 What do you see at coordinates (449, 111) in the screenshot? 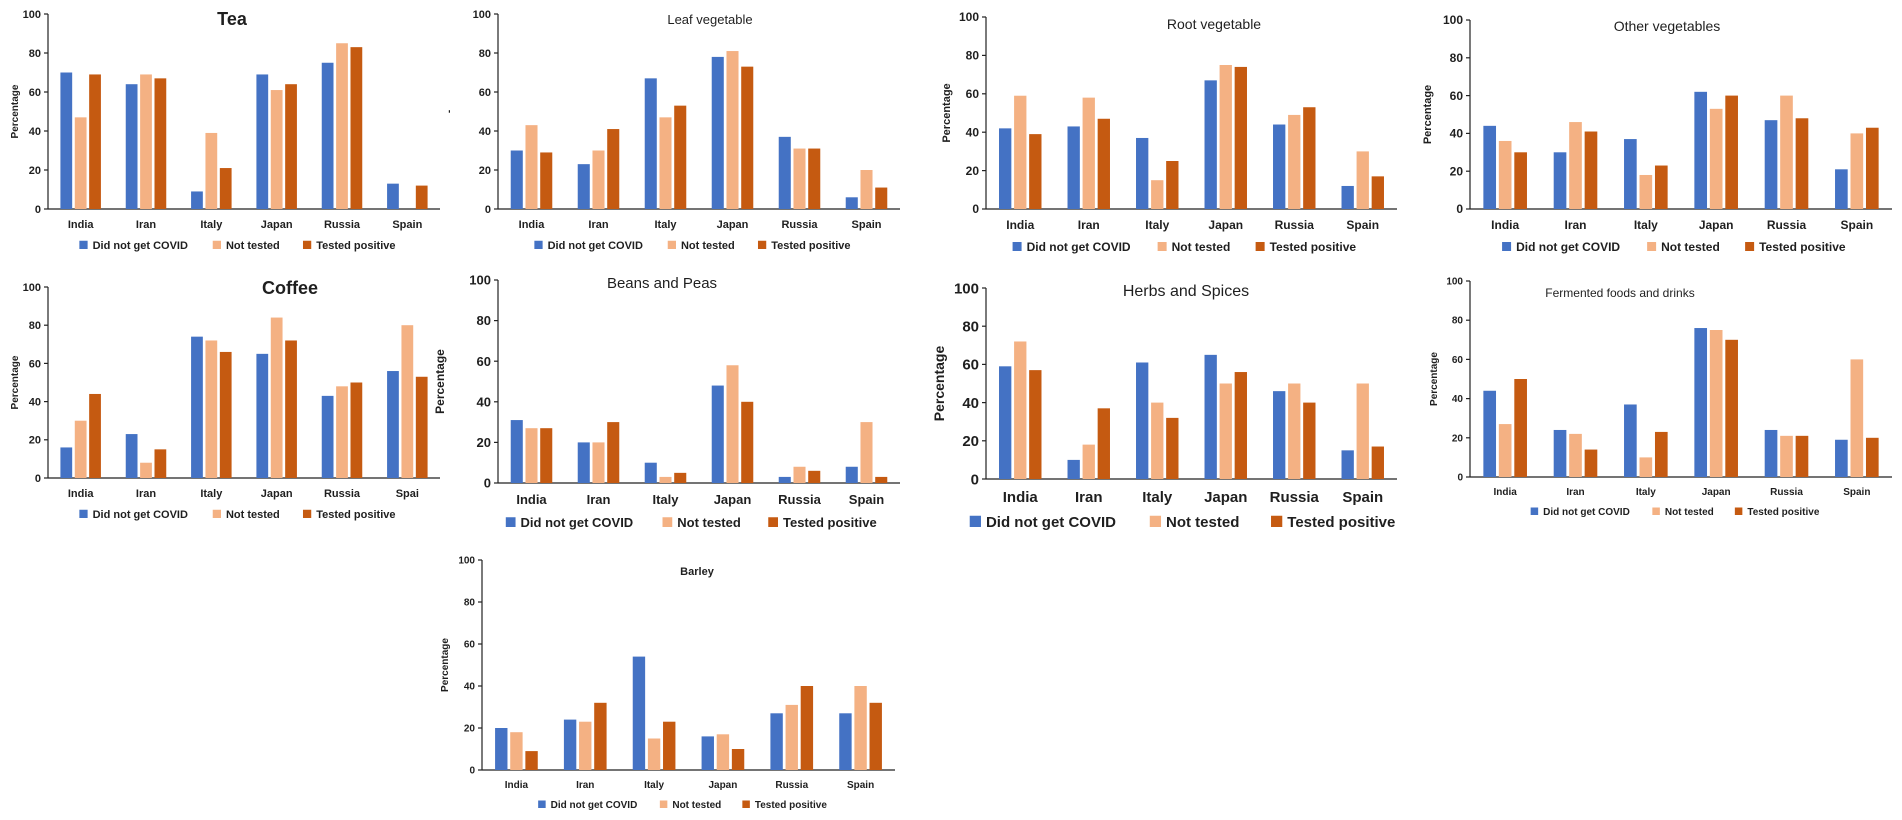
I see `y-axis-label: -` at bounding box center [449, 111].